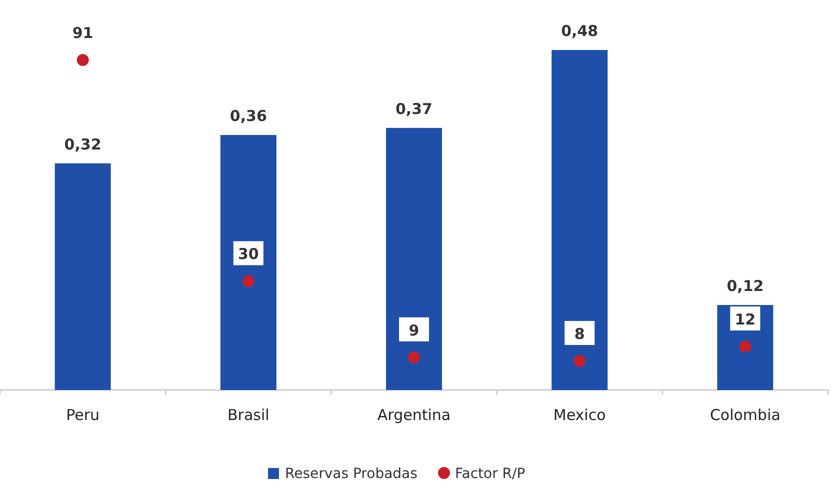 This screenshot has width=836, height=502. Describe the element at coordinates (579, 333) in the screenshot. I see `data-label: 8` at that location.